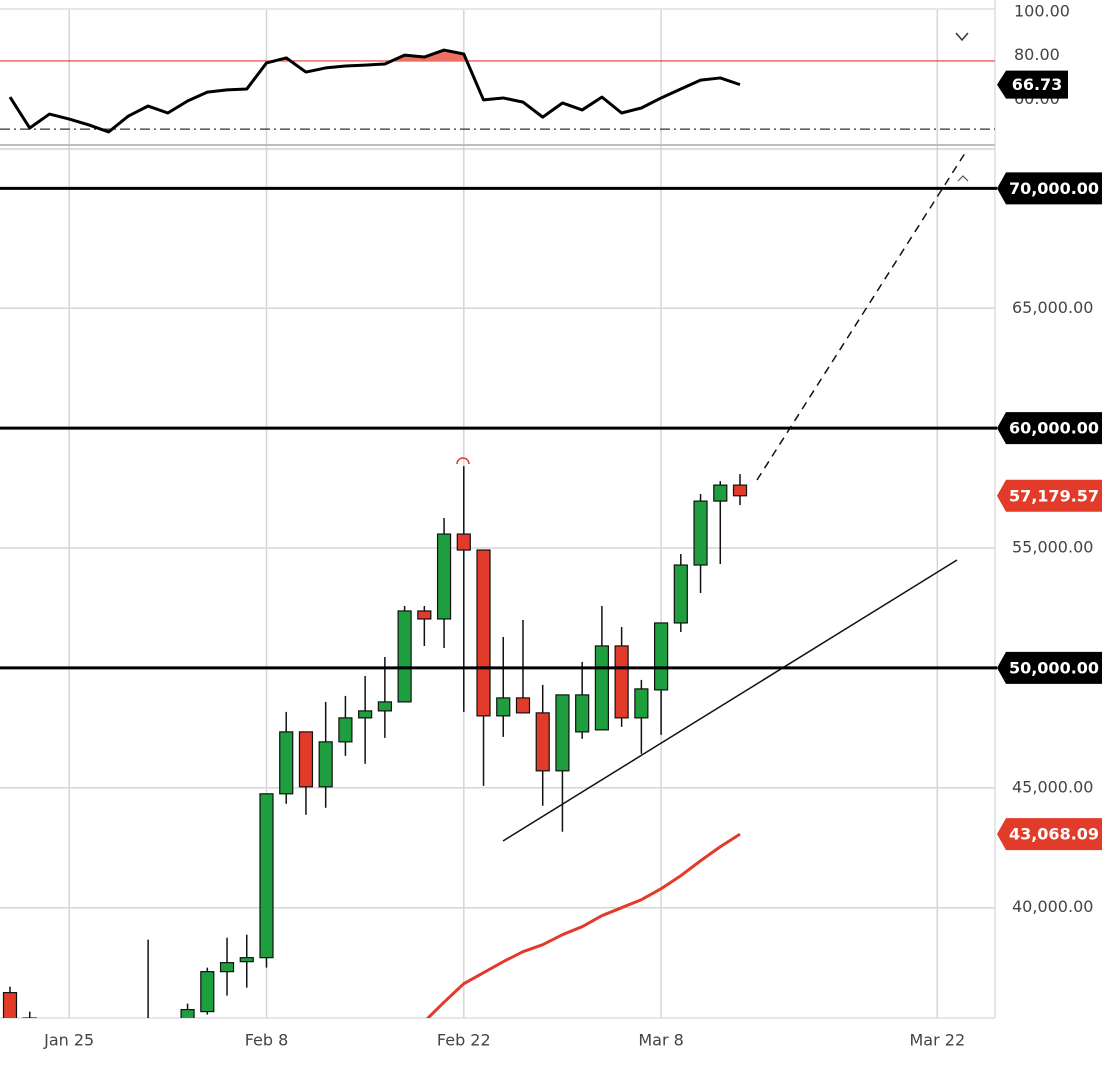  I want to click on last-price-badge-bg, so click(1049, 495).